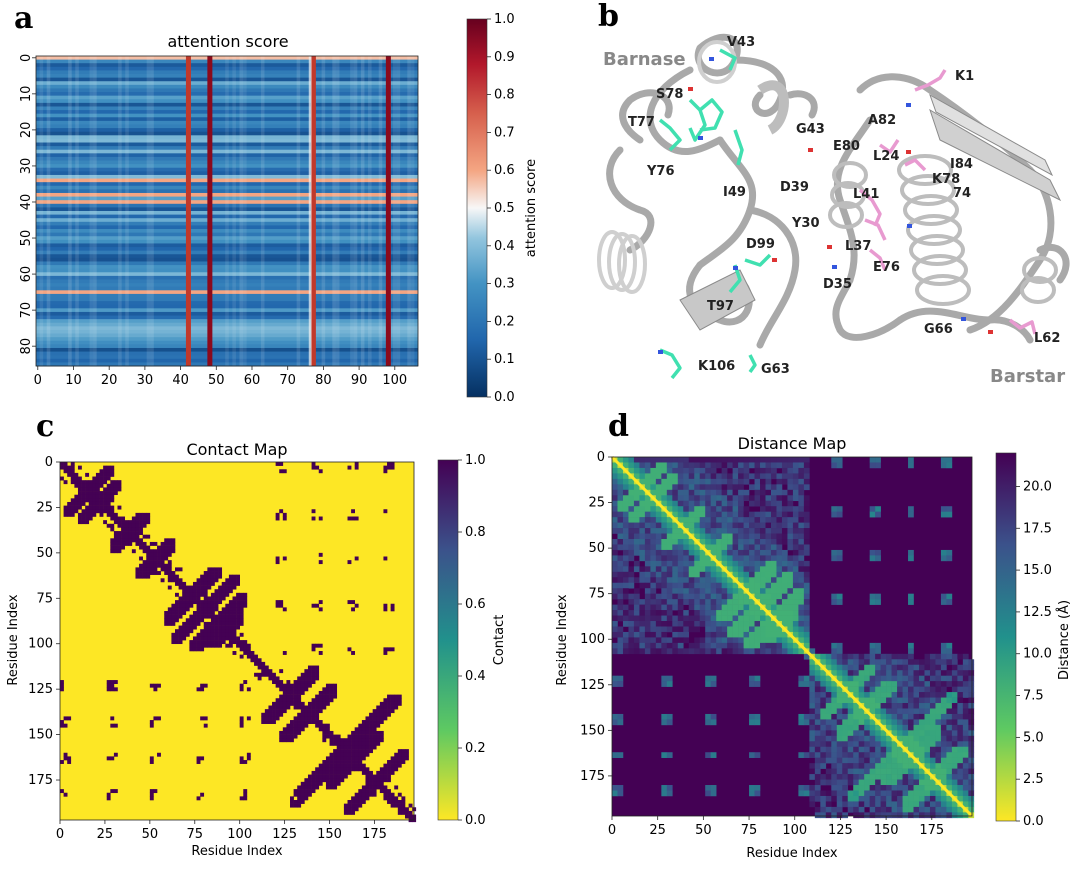 Image resolution: width=1080 pixels, height=871 pixels. What do you see at coordinates (236, 449) in the screenshot?
I see `contact-map-title: Contact Map` at bounding box center [236, 449].